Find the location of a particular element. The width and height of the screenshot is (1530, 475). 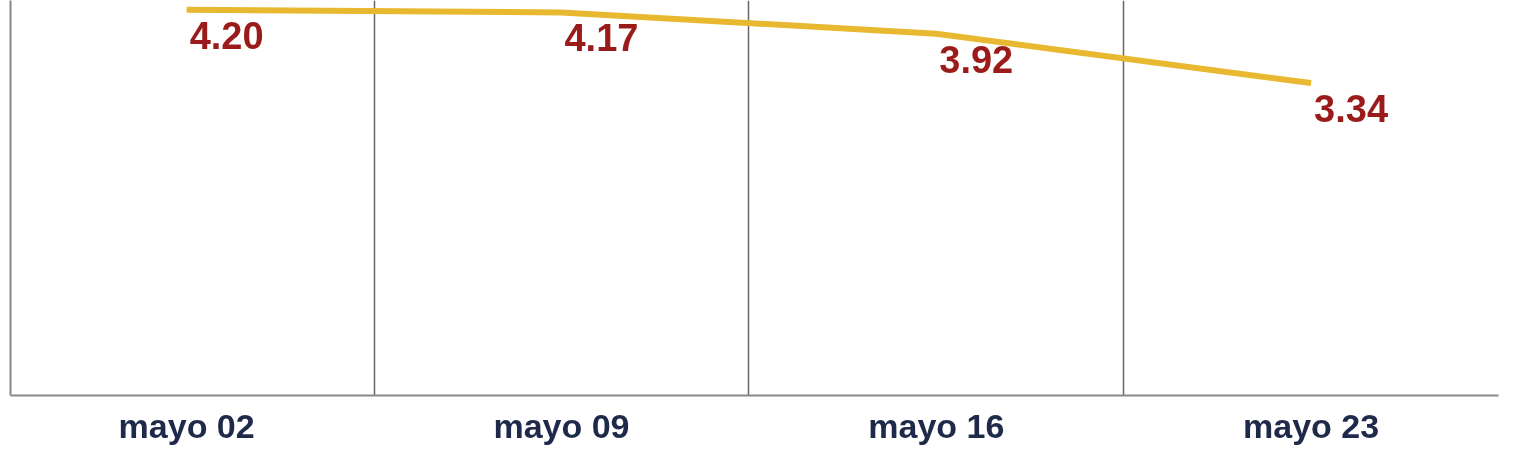

x-tick-label: mayo 16 is located at coordinates (936, 425).